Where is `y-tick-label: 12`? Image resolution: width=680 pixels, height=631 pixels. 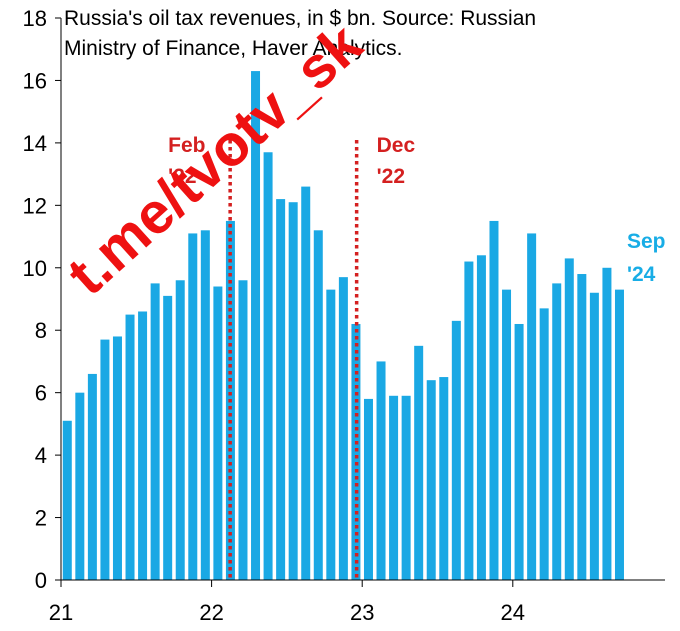
y-tick-label: 12 is located at coordinates (35, 205).